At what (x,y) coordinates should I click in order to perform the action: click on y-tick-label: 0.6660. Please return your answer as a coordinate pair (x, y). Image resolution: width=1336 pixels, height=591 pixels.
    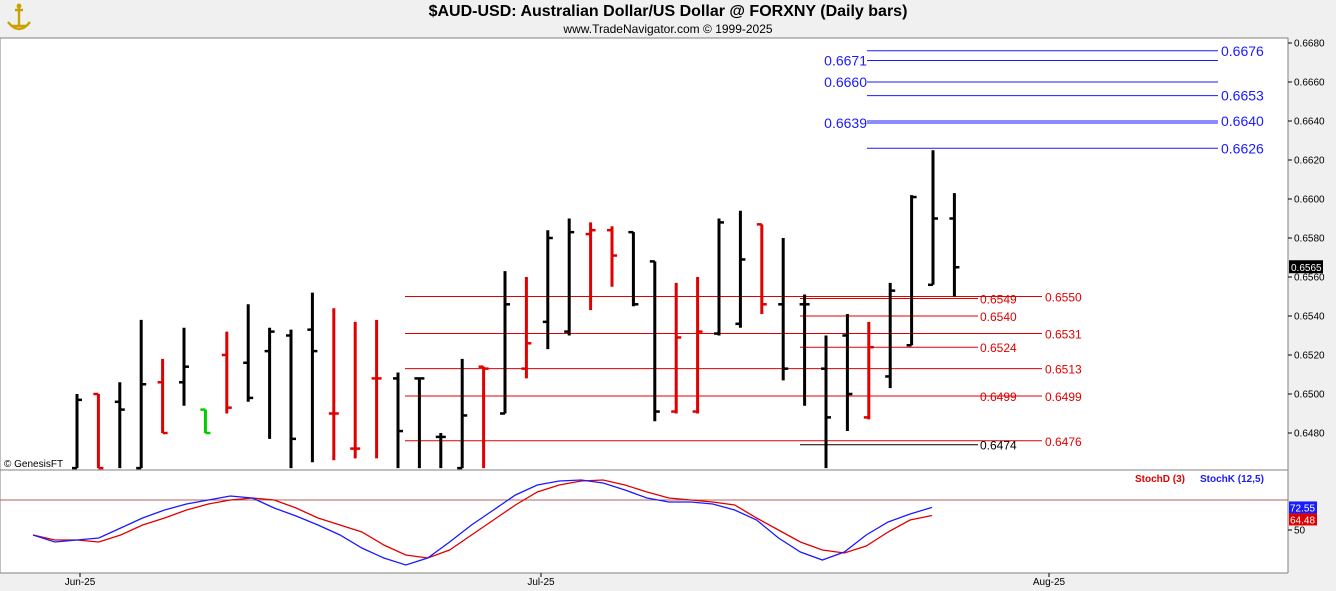
    Looking at the image, I should click on (1309, 83).